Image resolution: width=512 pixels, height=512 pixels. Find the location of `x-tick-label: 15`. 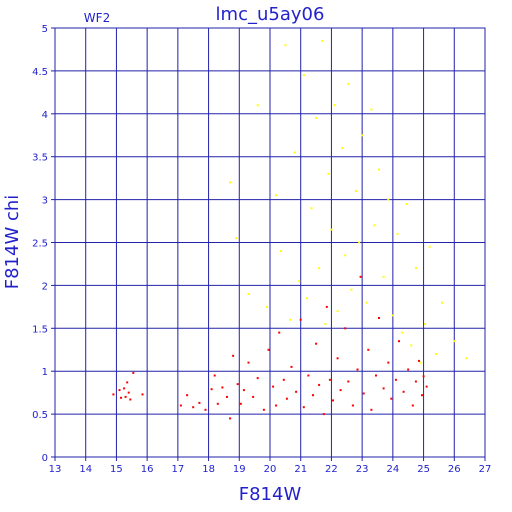

x-tick-label: 15 is located at coordinates (116, 469).